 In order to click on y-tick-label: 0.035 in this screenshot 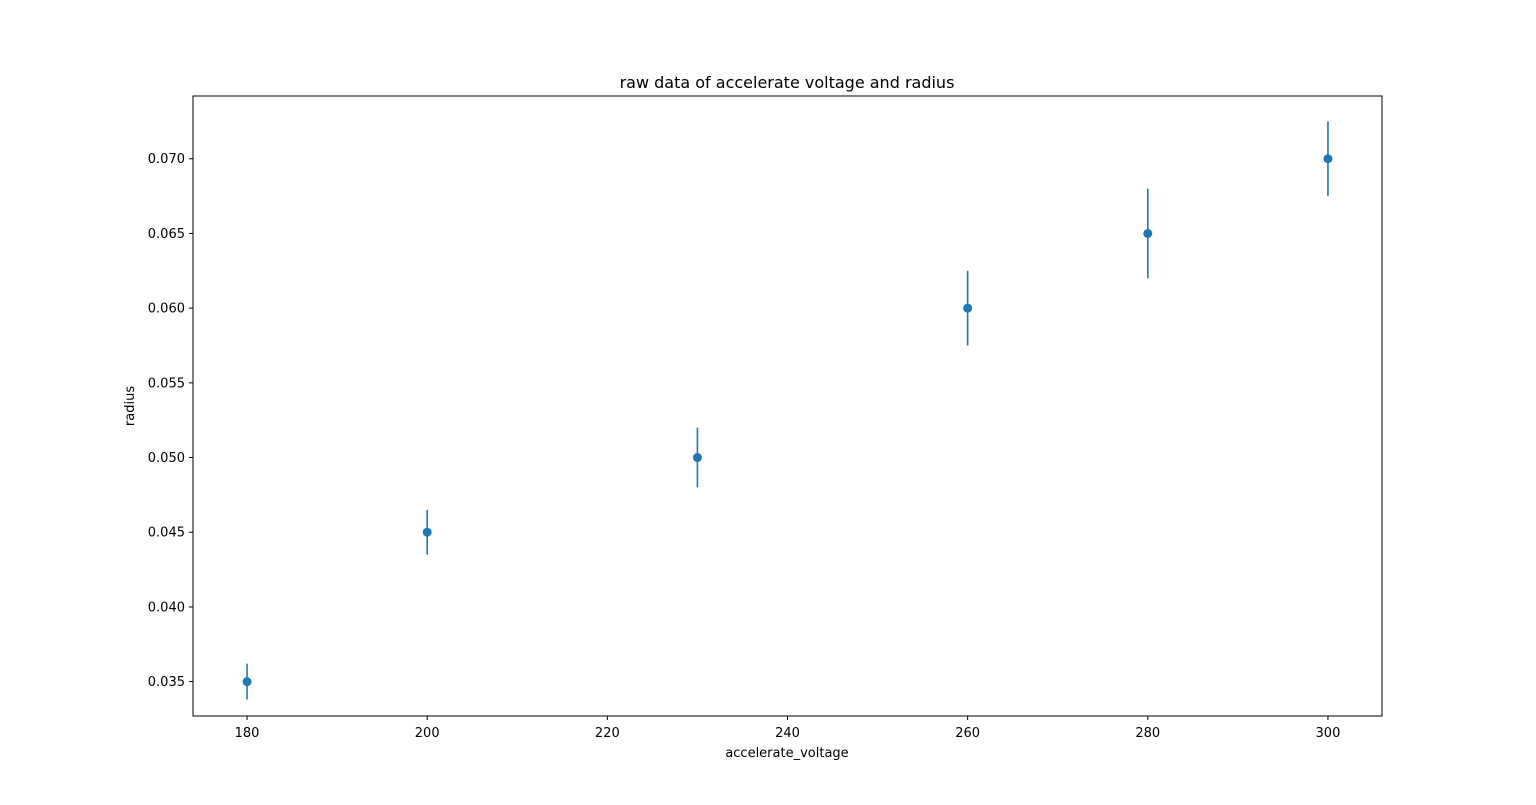, I will do `click(166, 682)`.